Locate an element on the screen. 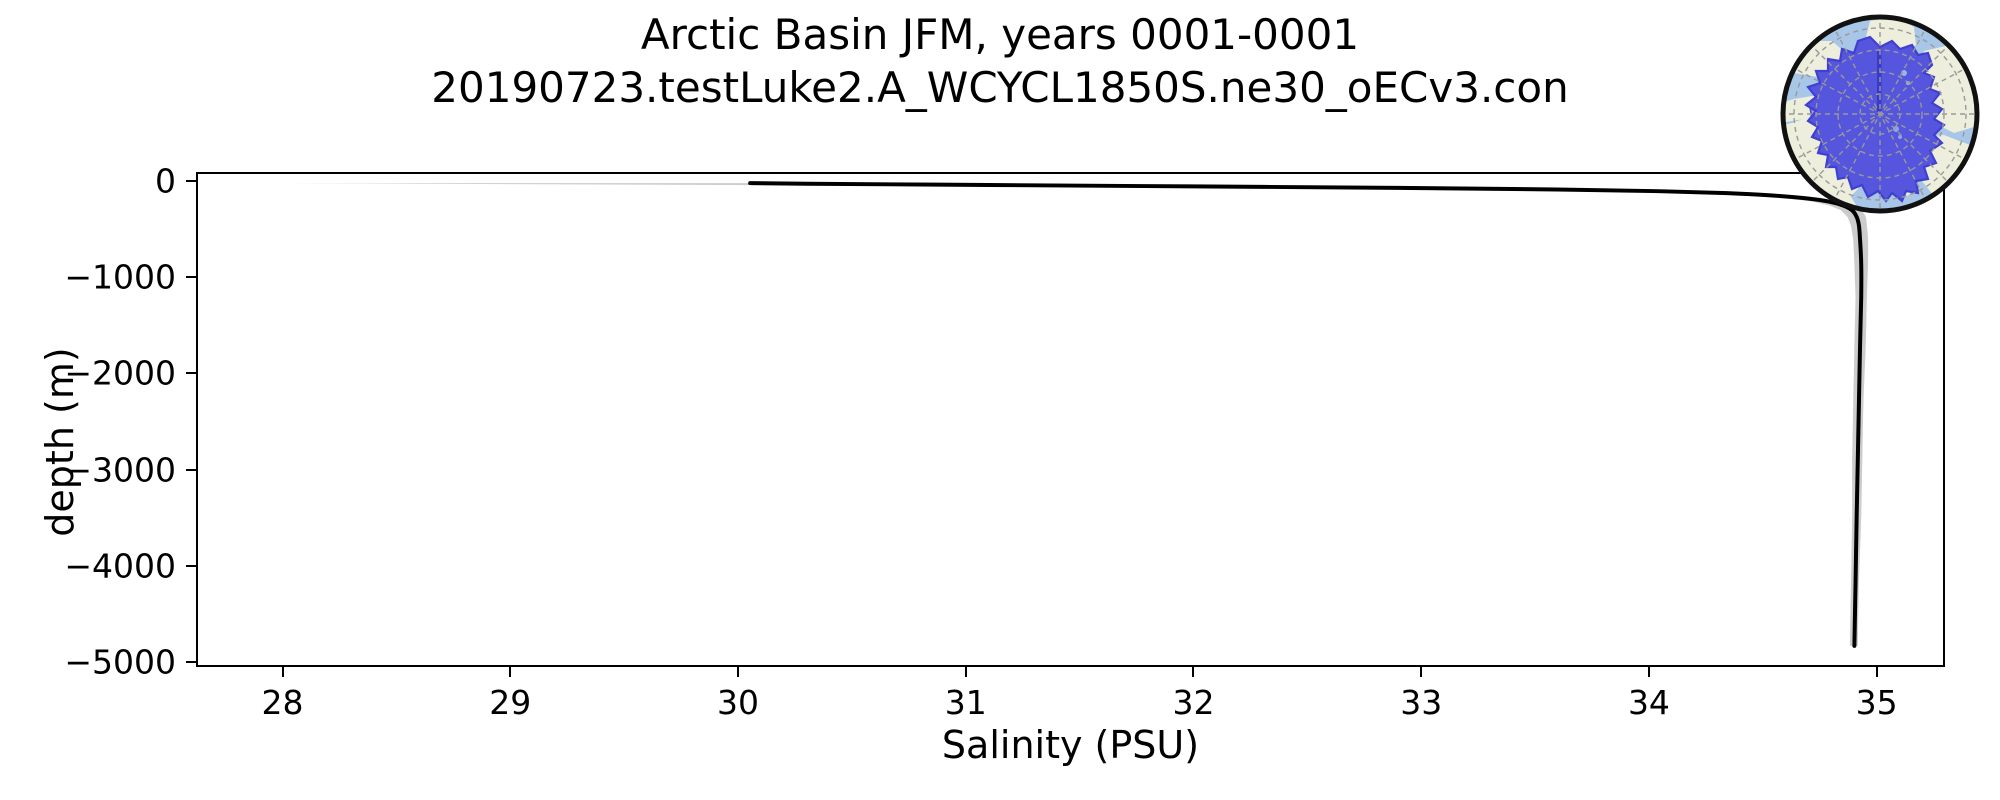 This screenshot has width=2000, height=800. globe-rim is located at coordinates (1880, 114).